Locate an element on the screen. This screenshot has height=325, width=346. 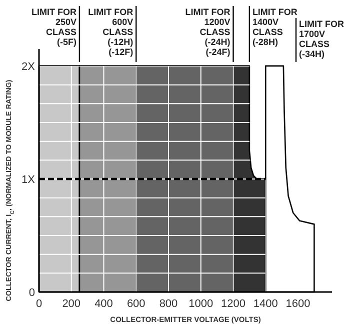
annotation: LIMIT FOR 1700V CLASS (-34H) is located at coordinates (321, 39).